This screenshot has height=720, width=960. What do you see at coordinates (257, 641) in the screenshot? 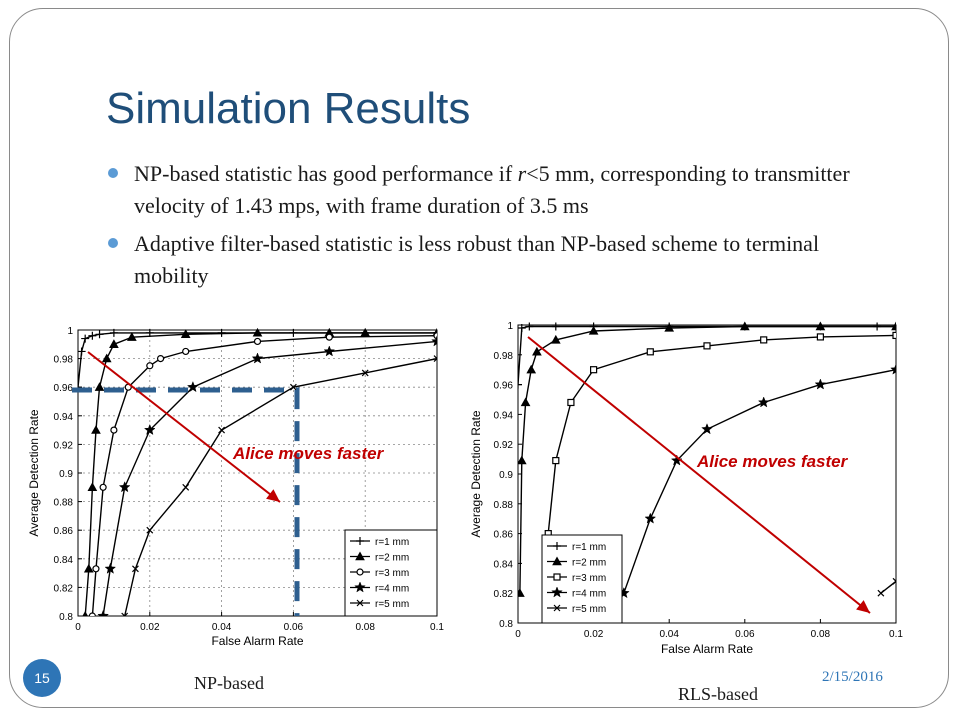
I see `x-axis-label: False Alarm Rate` at bounding box center [257, 641].